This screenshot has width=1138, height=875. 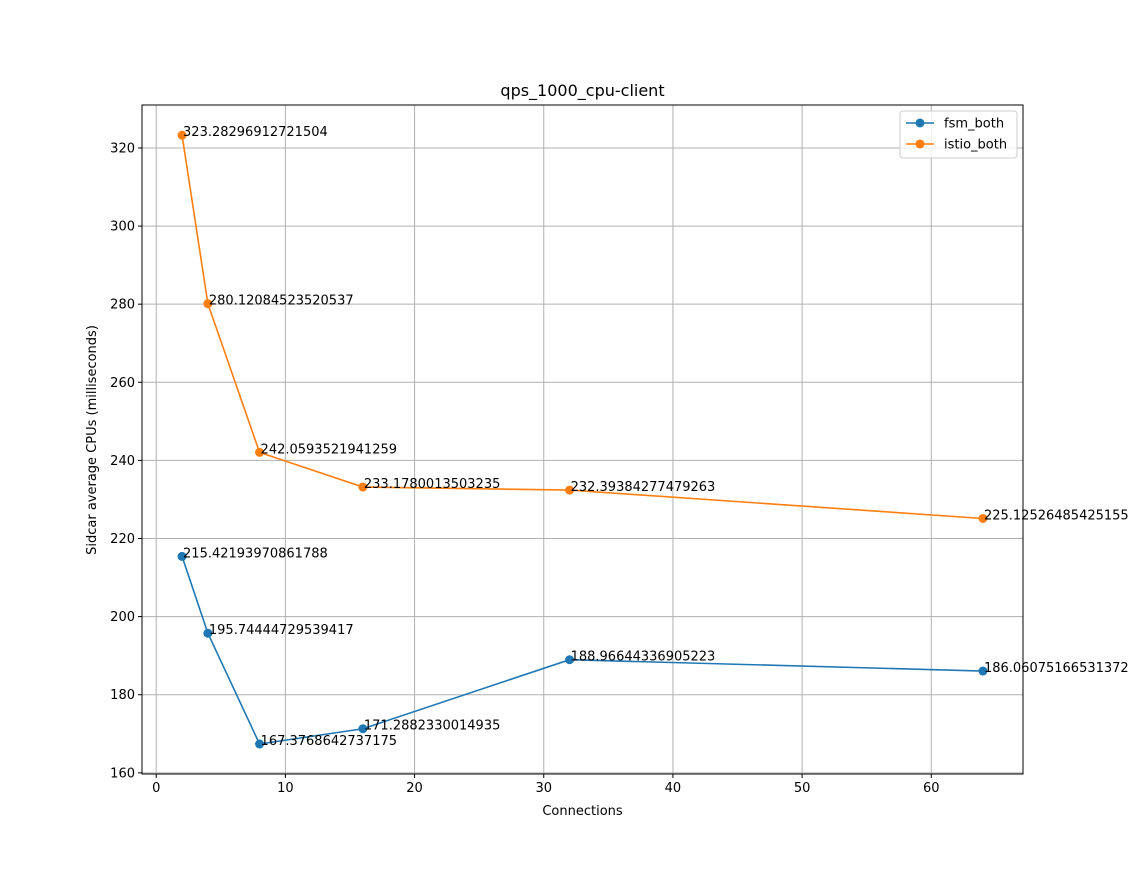 I want to click on x-tick-label: 30, so click(x=543, y=788).